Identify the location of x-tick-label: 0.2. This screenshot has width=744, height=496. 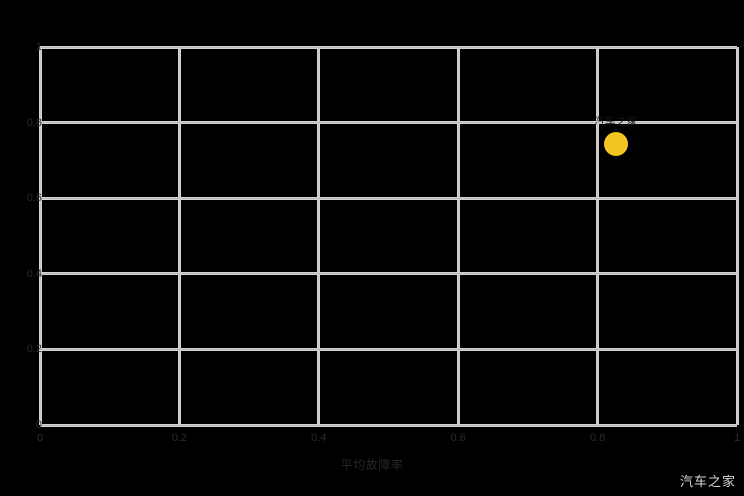
(179, 438).